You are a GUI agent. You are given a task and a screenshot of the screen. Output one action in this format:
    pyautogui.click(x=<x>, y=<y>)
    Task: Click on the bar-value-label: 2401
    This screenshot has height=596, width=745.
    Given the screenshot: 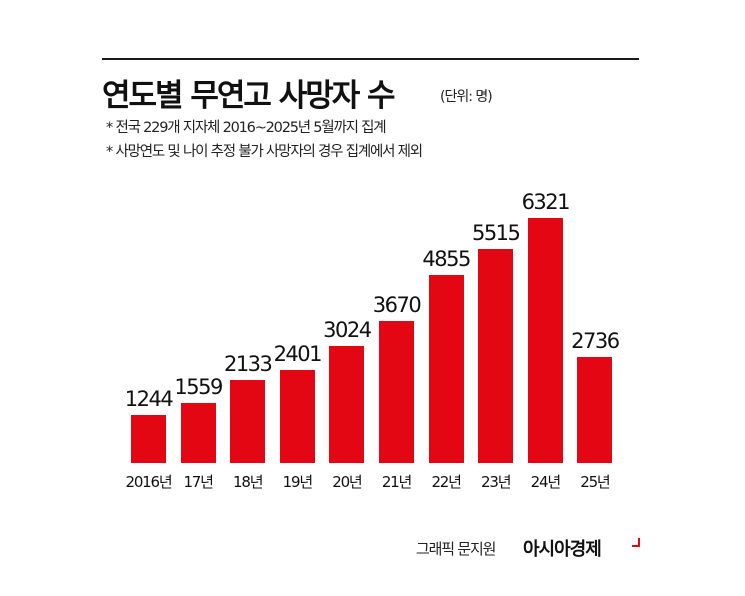 What is the action you would take?
    pyautogui.click(x=298, y=353)
    